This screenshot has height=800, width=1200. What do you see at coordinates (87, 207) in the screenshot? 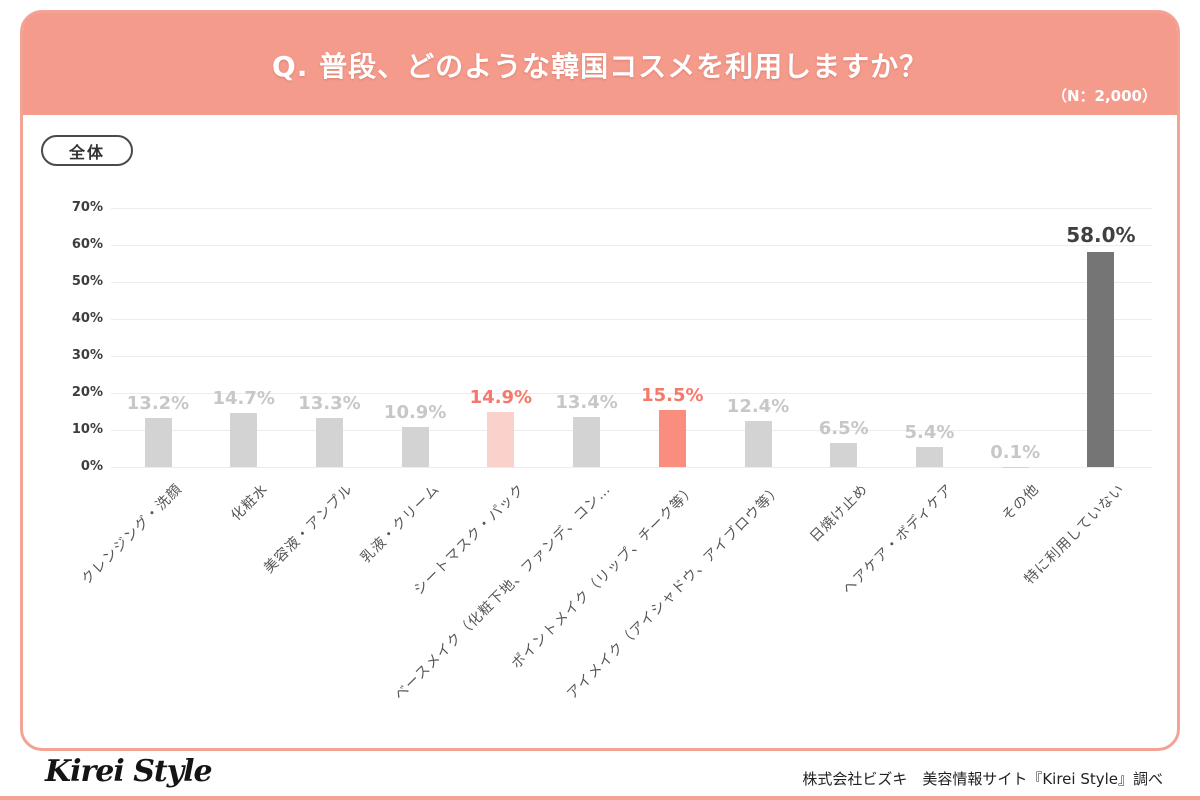
I see `y-axis-tick: 70%` at bounding box center [87, 207].